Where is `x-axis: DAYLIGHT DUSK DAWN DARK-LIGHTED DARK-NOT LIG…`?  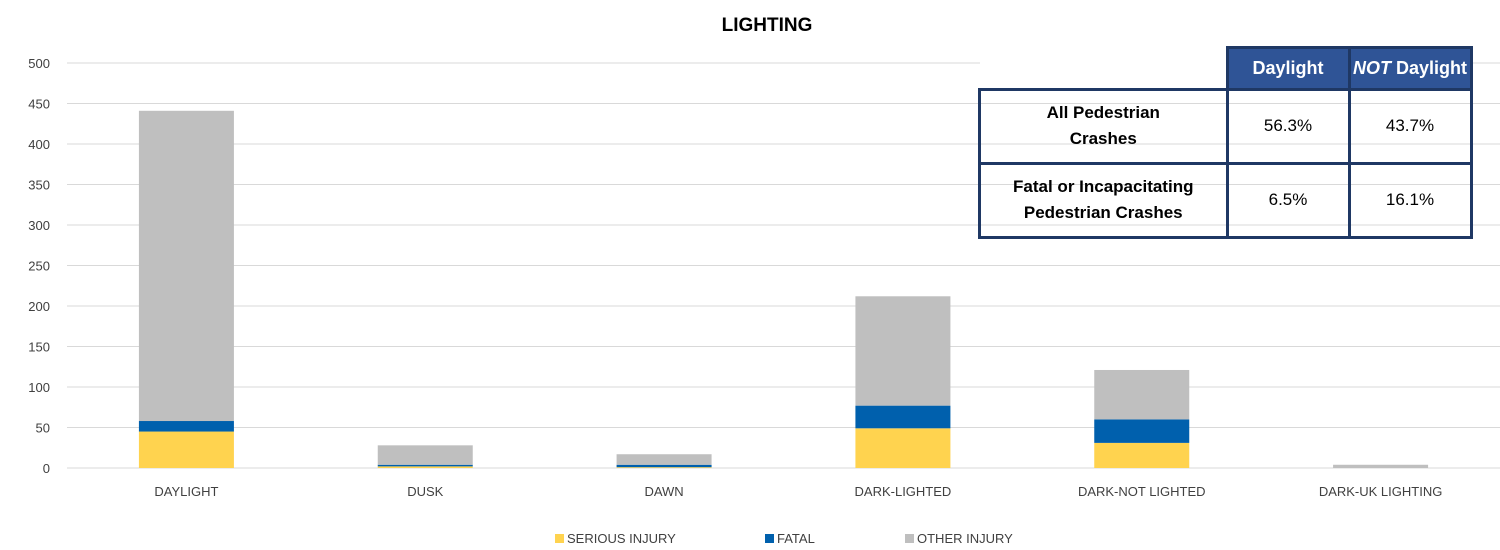 x-axis: DAYLIGHT DUSK DAWN DARK-LIGHTED DARK-NOT LIG… is located at coordinates (798, 491).